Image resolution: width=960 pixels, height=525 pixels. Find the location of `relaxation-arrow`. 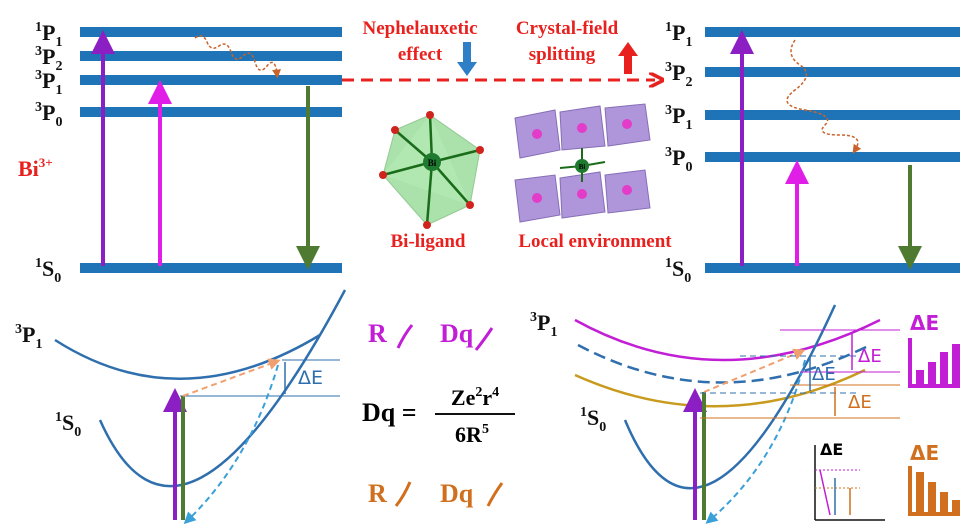

relaxation-arrow is located at coordinates (237, 57).